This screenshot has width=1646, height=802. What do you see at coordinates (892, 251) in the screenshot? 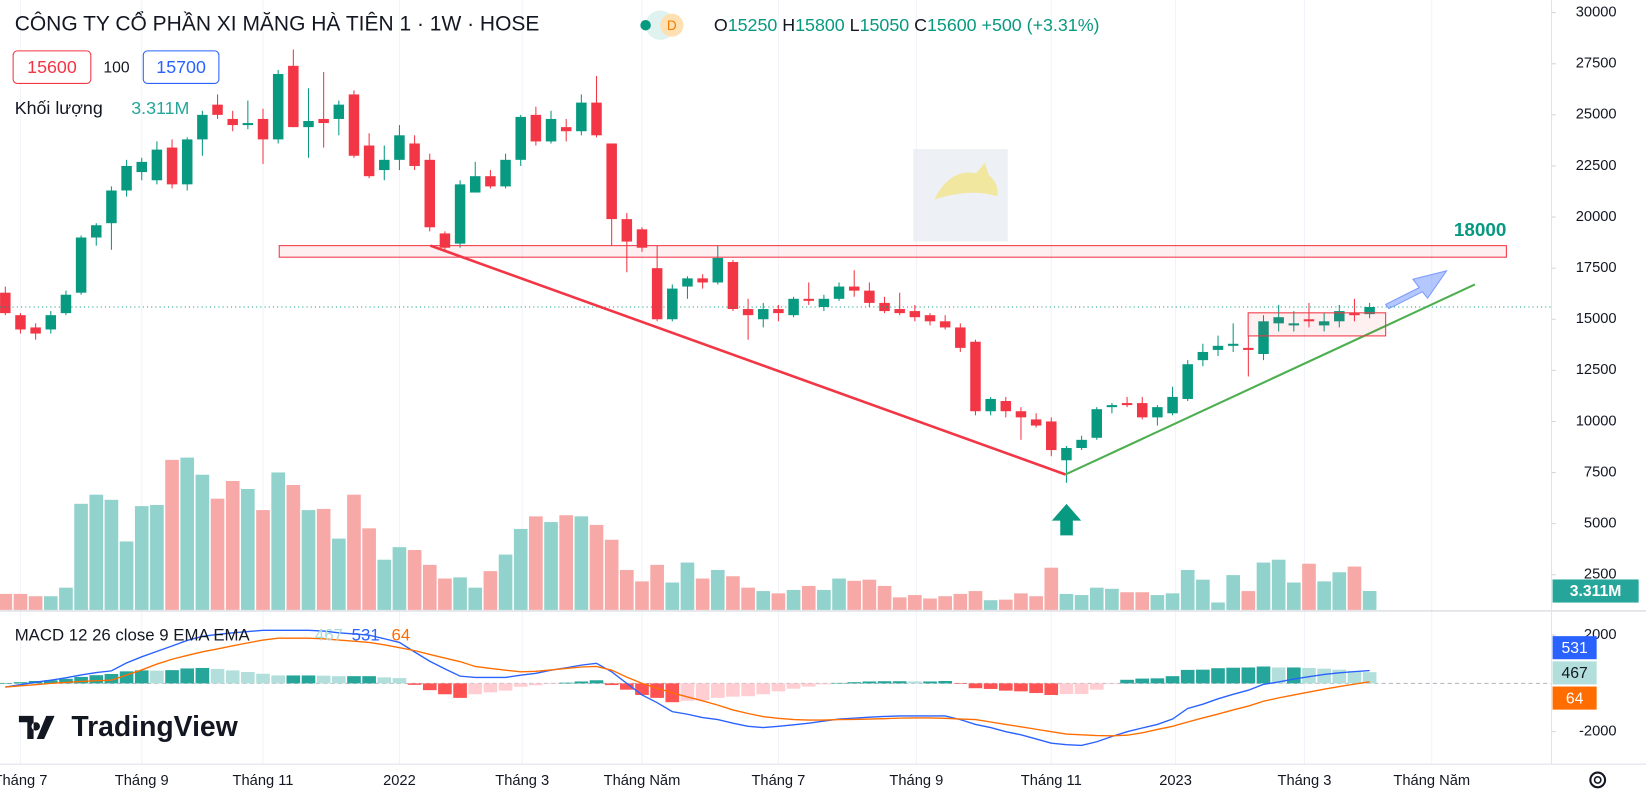
I see `resistance-zone` at bounding box center [892, 251].